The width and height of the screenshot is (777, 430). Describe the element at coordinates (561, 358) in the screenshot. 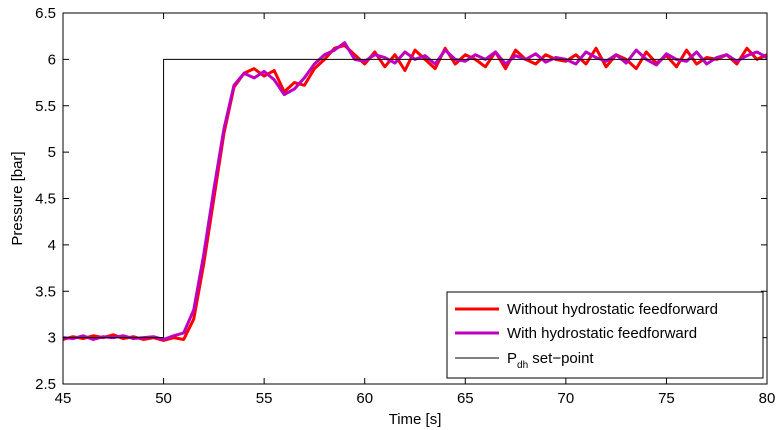

I see `legend-setpoint-tail: set−point` at that location.